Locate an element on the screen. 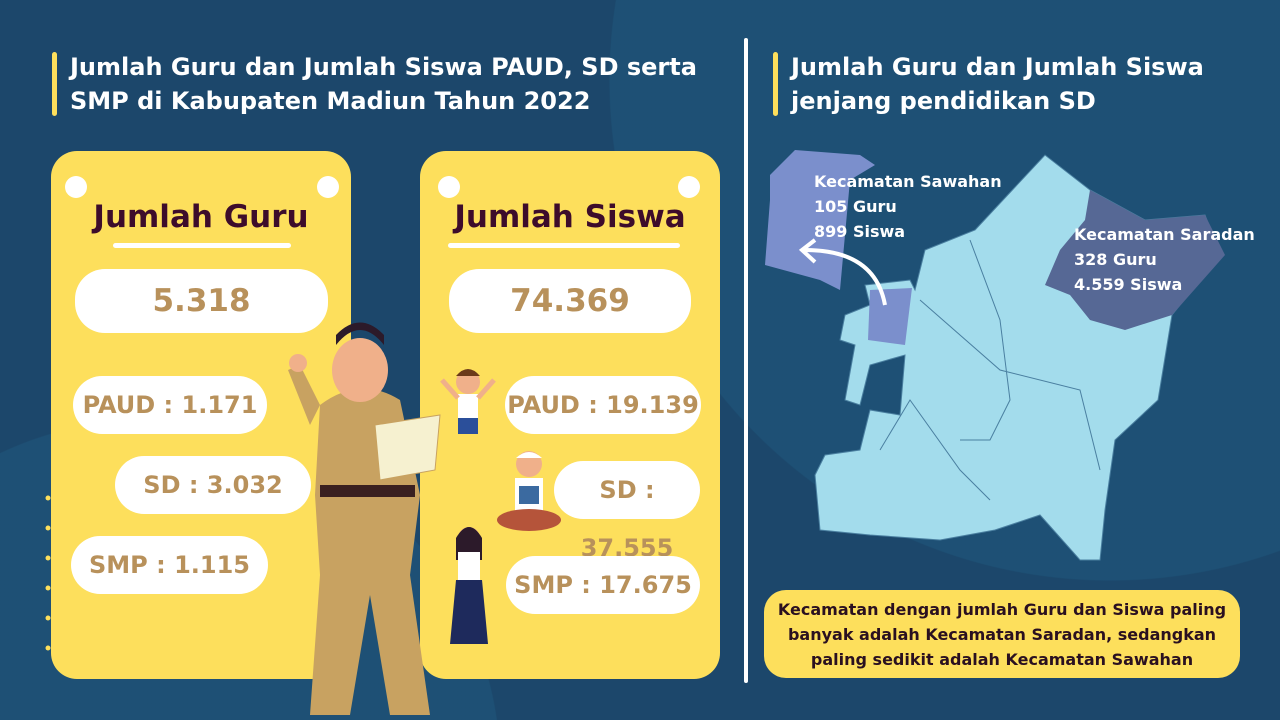 This screenshot has height=720, width=1280. student-boy-icon is located at coordinates (468, 401).